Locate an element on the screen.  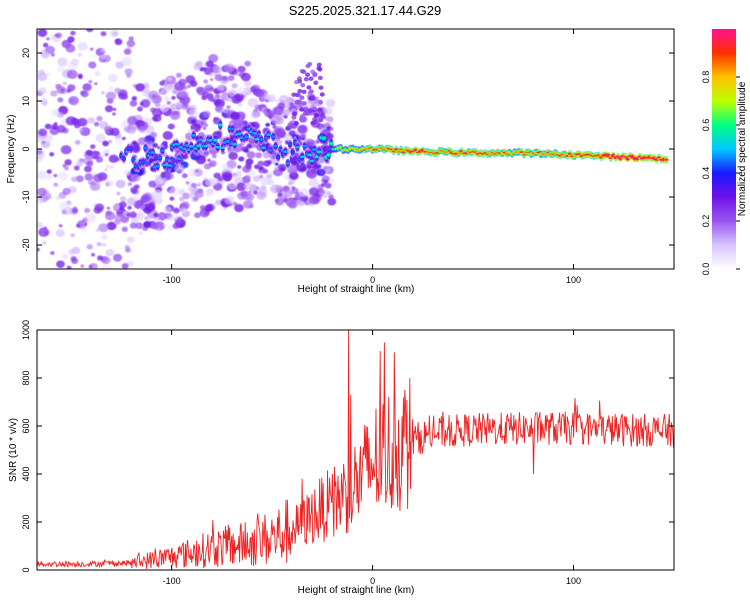
colorbar-tick-label: 0.8 is located at coordinates (706, 77).